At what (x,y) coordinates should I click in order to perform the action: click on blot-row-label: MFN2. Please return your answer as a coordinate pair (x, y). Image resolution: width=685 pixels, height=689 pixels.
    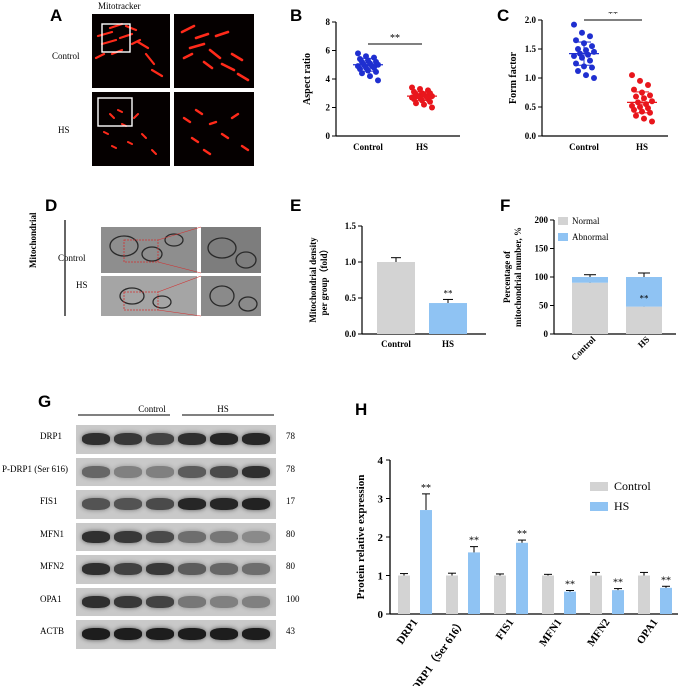
    Looking at the image, I should click on (52, 566).